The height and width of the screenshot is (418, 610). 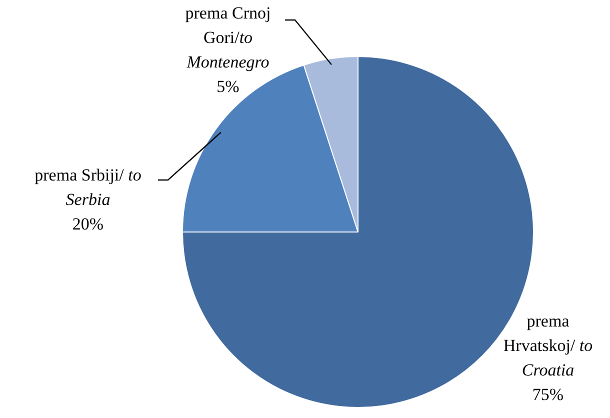 What do you see at coordinates (88, 187) in the screenshot?
I see `slice-label: prema Srbiji/ to Serbia` at bounding box center [88, 187].